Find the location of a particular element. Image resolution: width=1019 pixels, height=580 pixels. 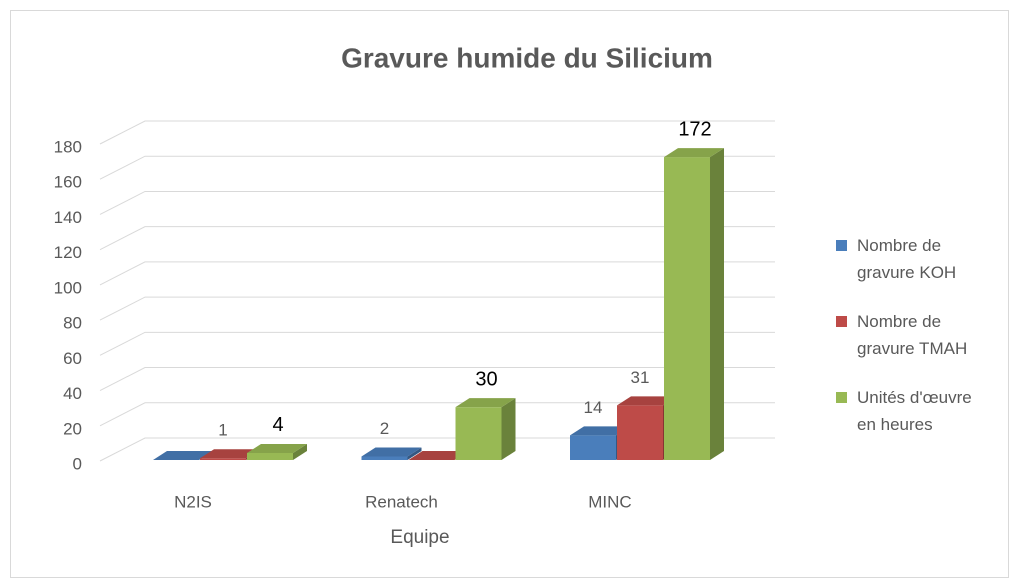

y-tick-label: 100 is located at coordinates (68, 287).